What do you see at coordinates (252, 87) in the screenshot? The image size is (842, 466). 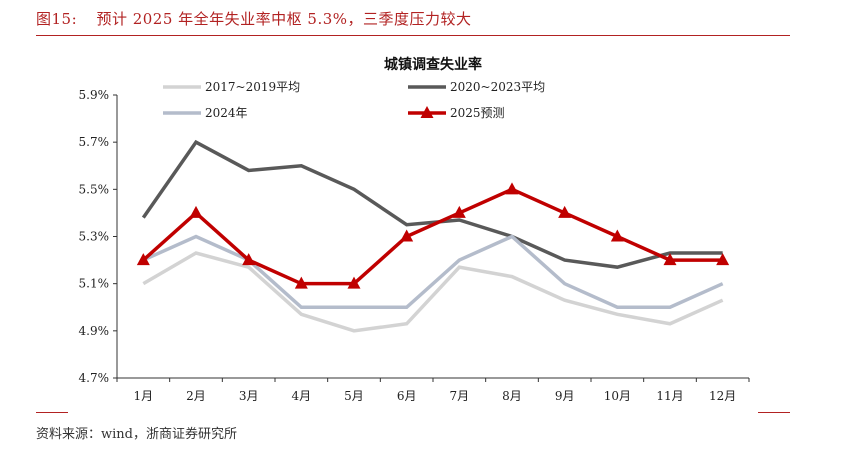 I see `legend-label: 2017~2019平均` at bounding box center [252, 87].